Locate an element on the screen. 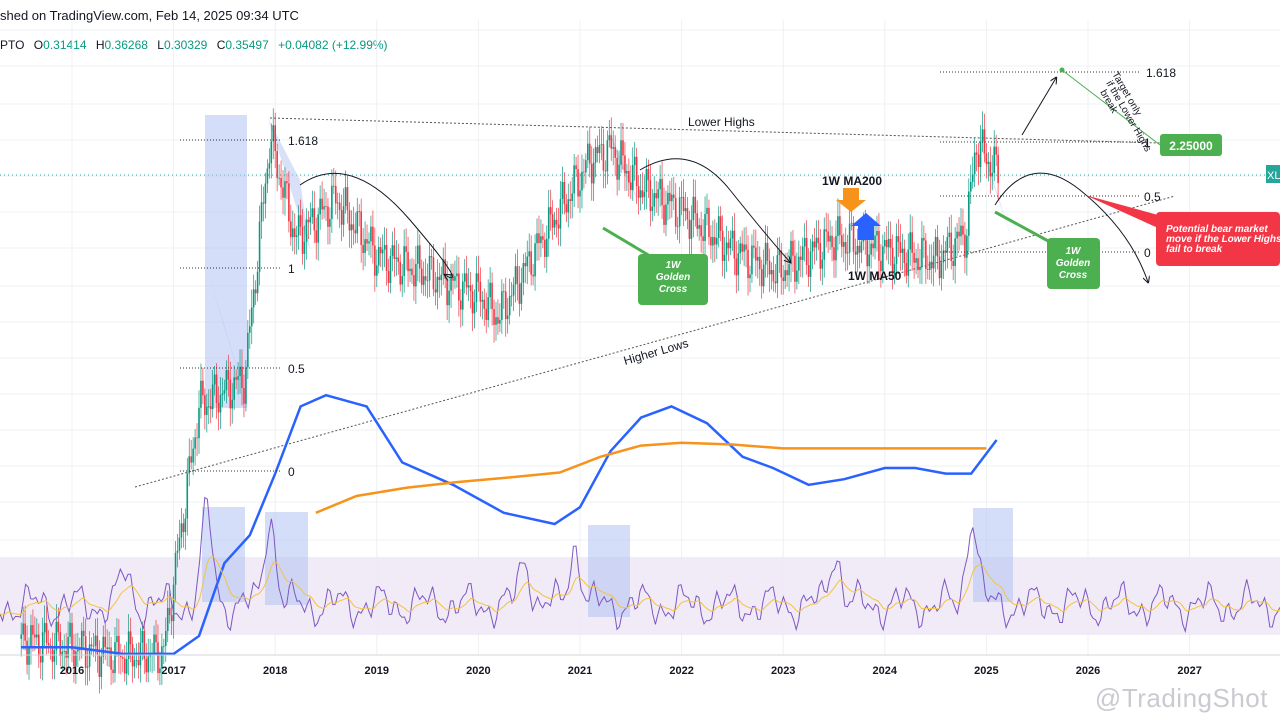 The width and height of the screenshot is (1280, 720). ma50-arrow is located at coordinates (866, 226).